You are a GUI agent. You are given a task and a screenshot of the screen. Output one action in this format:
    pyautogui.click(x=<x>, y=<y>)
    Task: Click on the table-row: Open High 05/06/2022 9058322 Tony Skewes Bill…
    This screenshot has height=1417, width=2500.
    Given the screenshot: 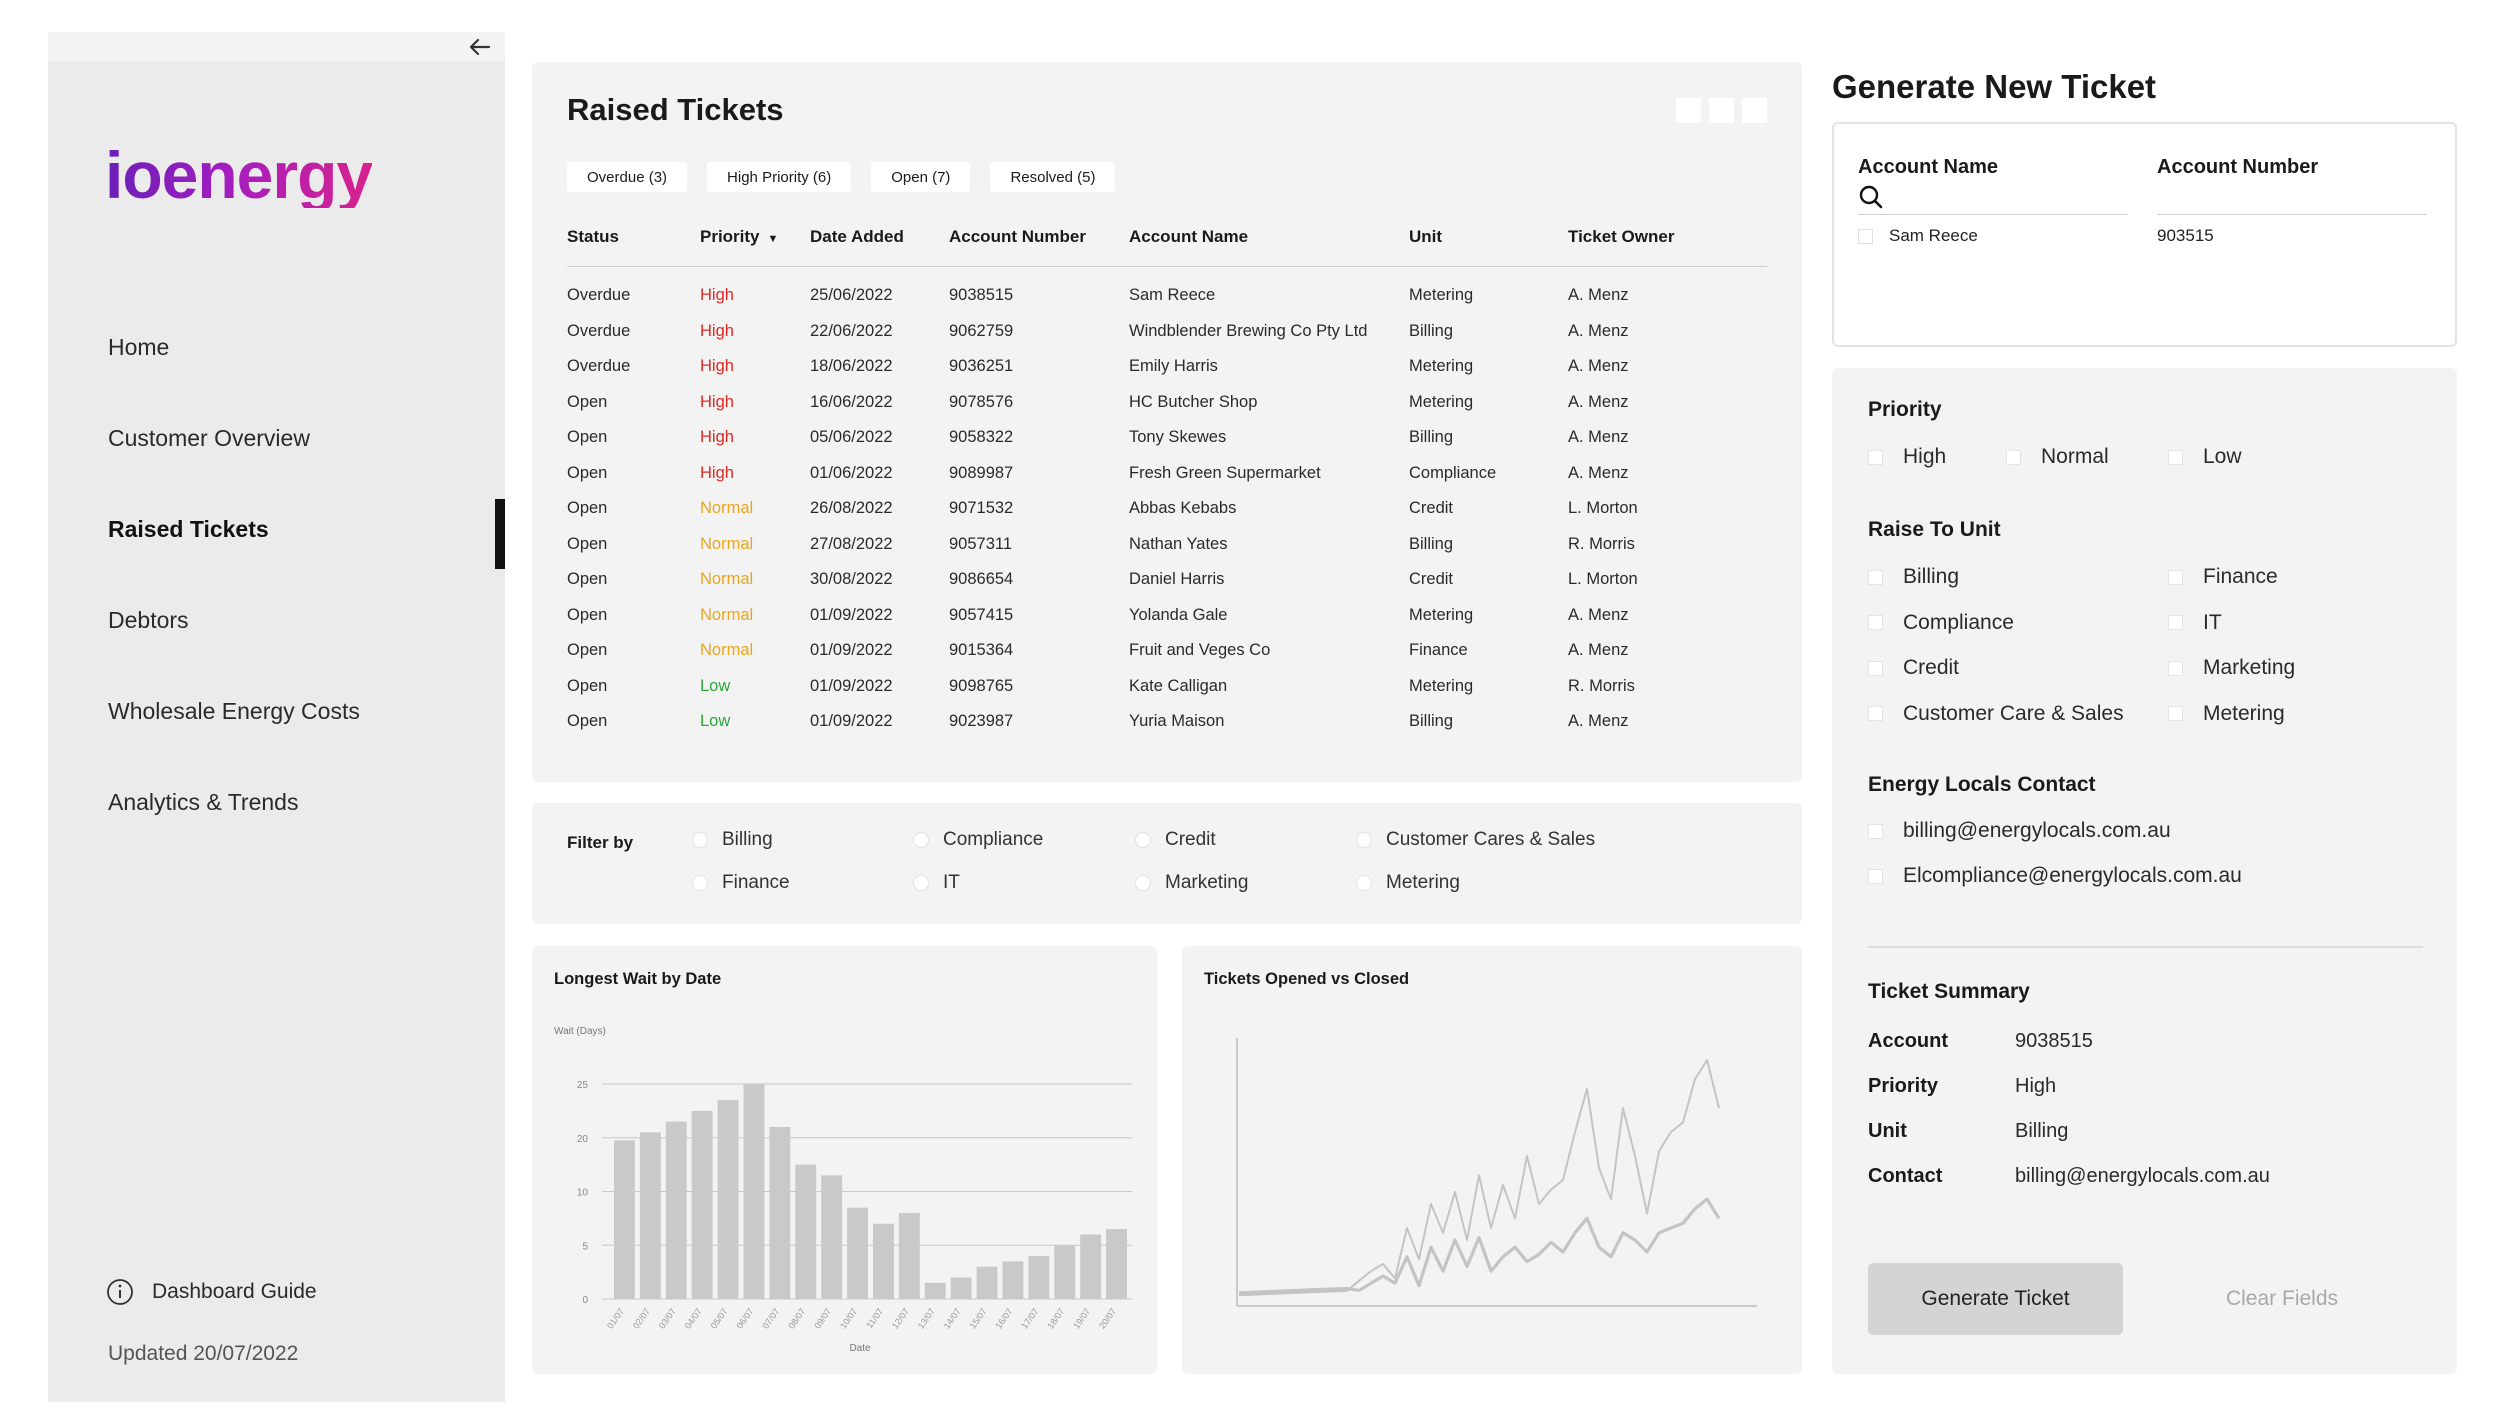 What is the action you would take?
    pyautogui.click(x=1167, y=446)
    